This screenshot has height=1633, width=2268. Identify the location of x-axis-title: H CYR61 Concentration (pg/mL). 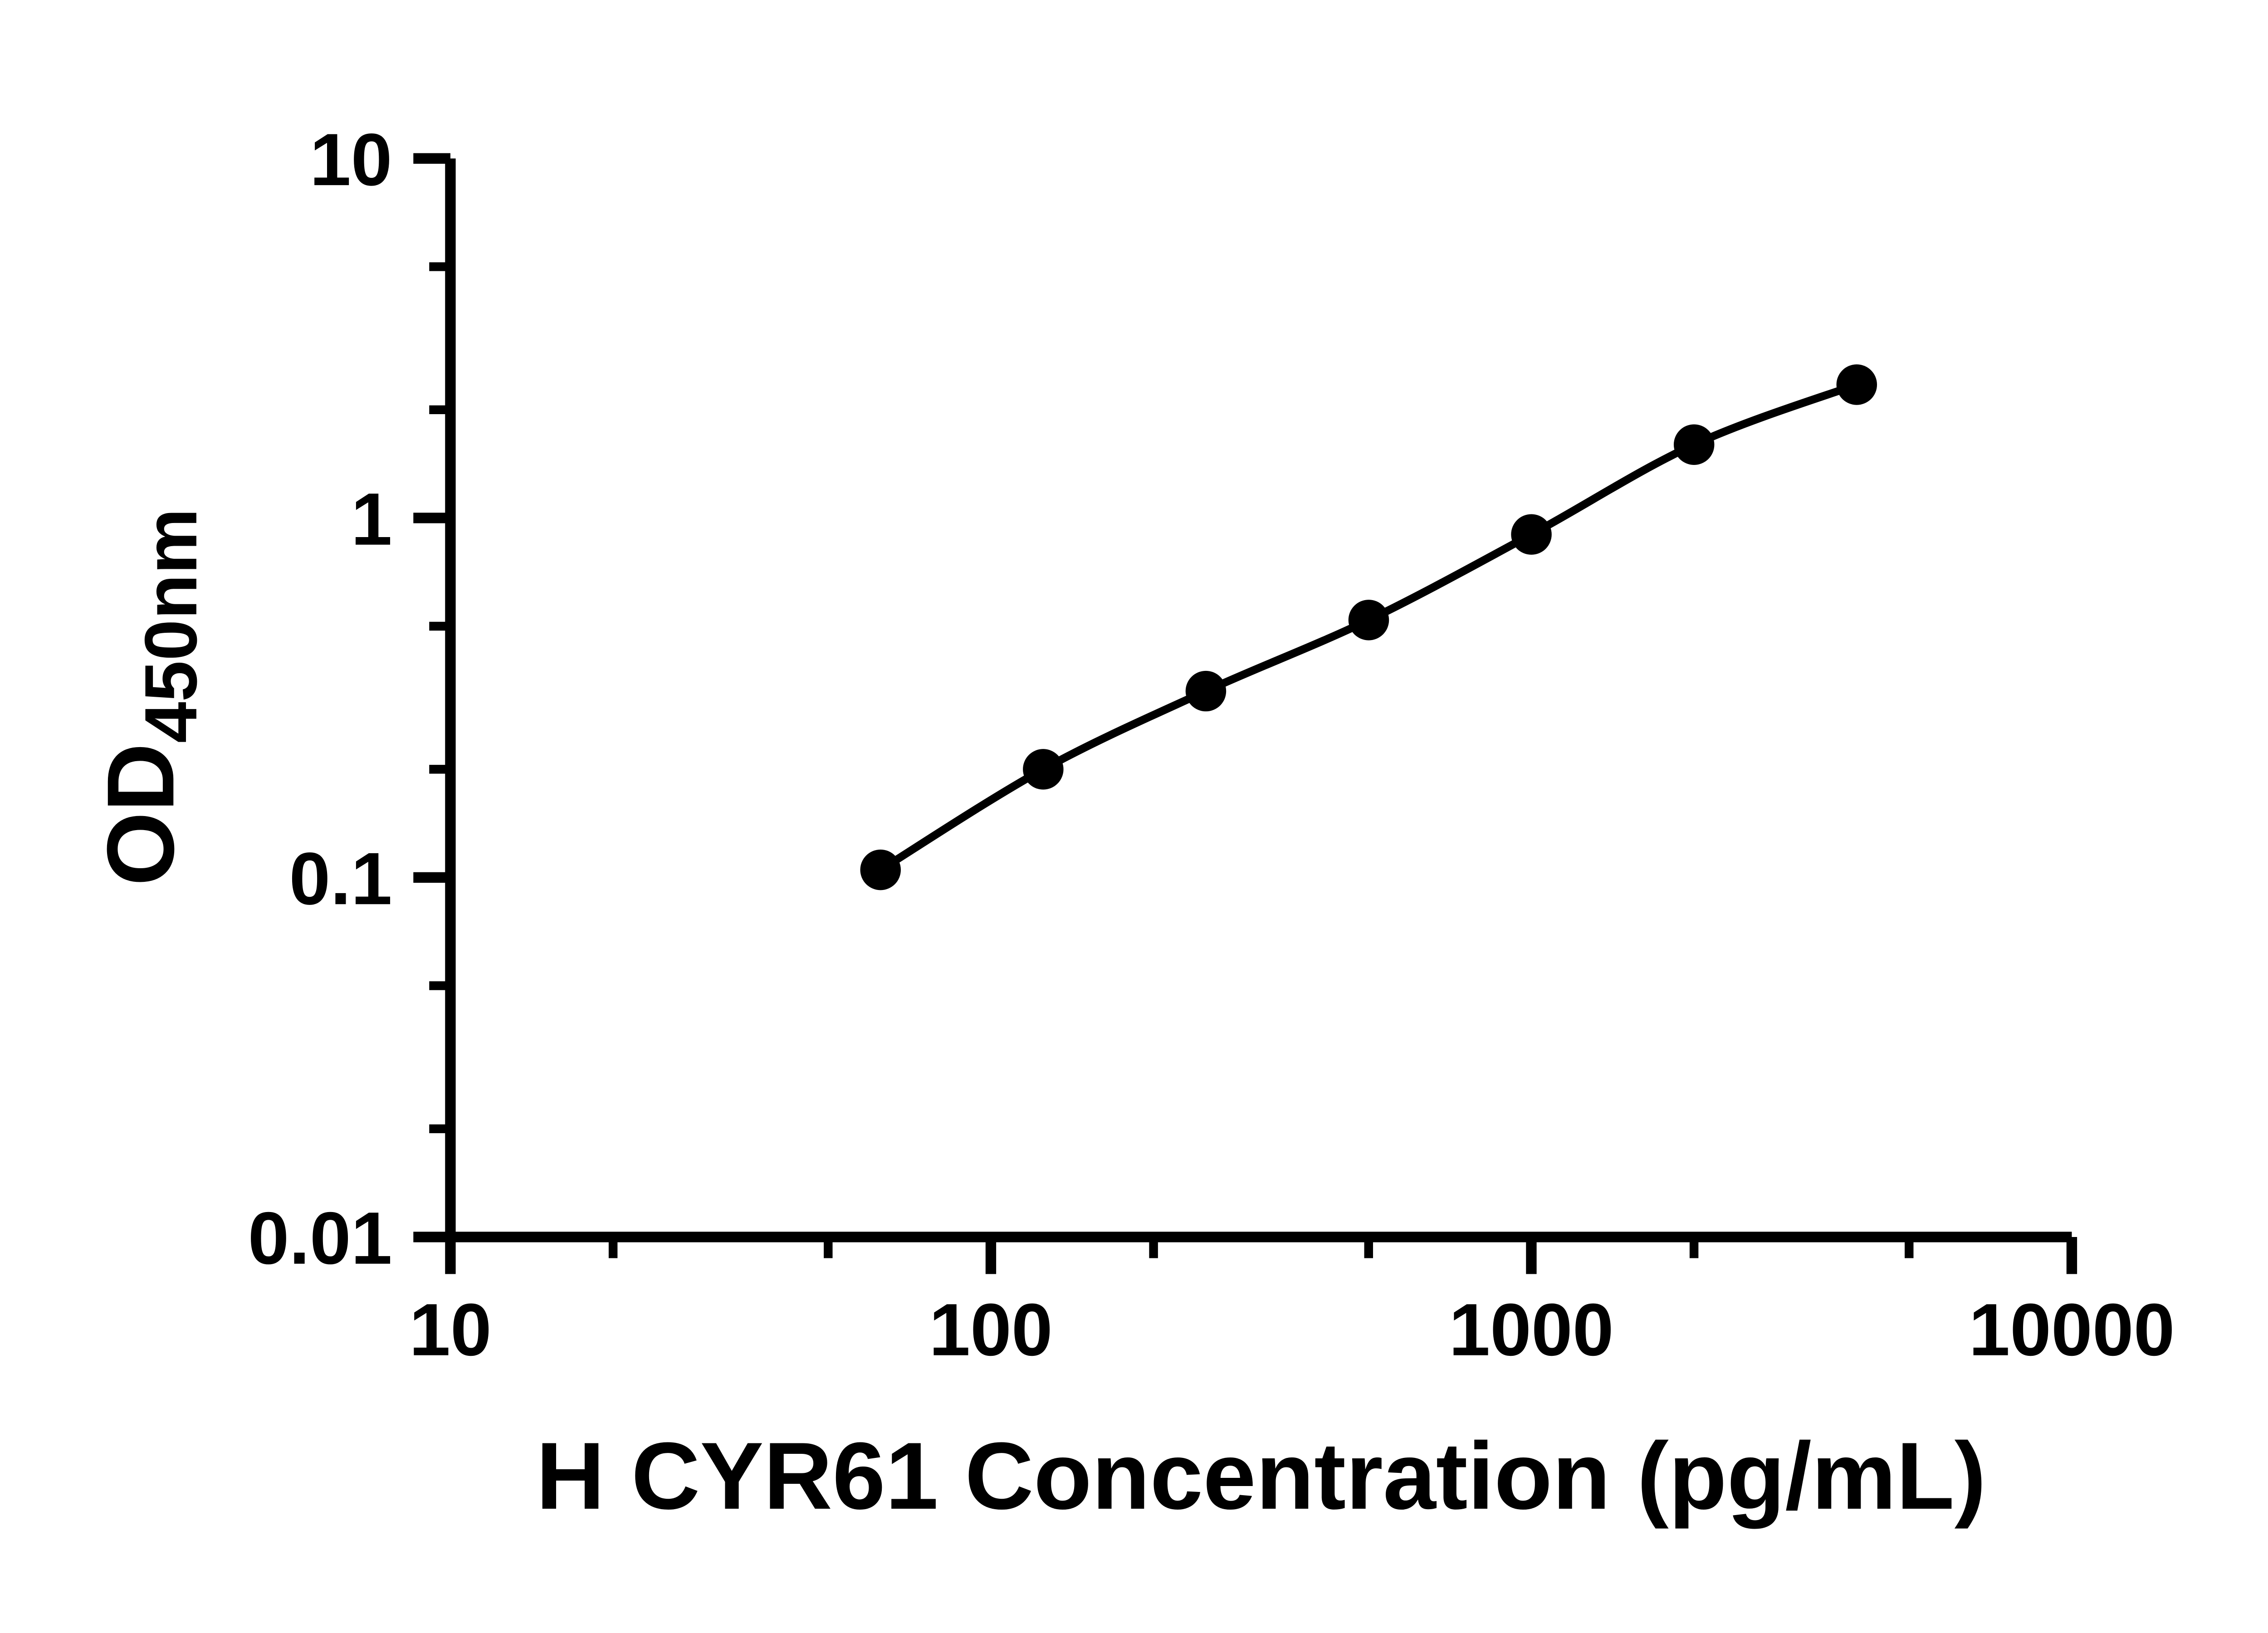
(1261, 1476).